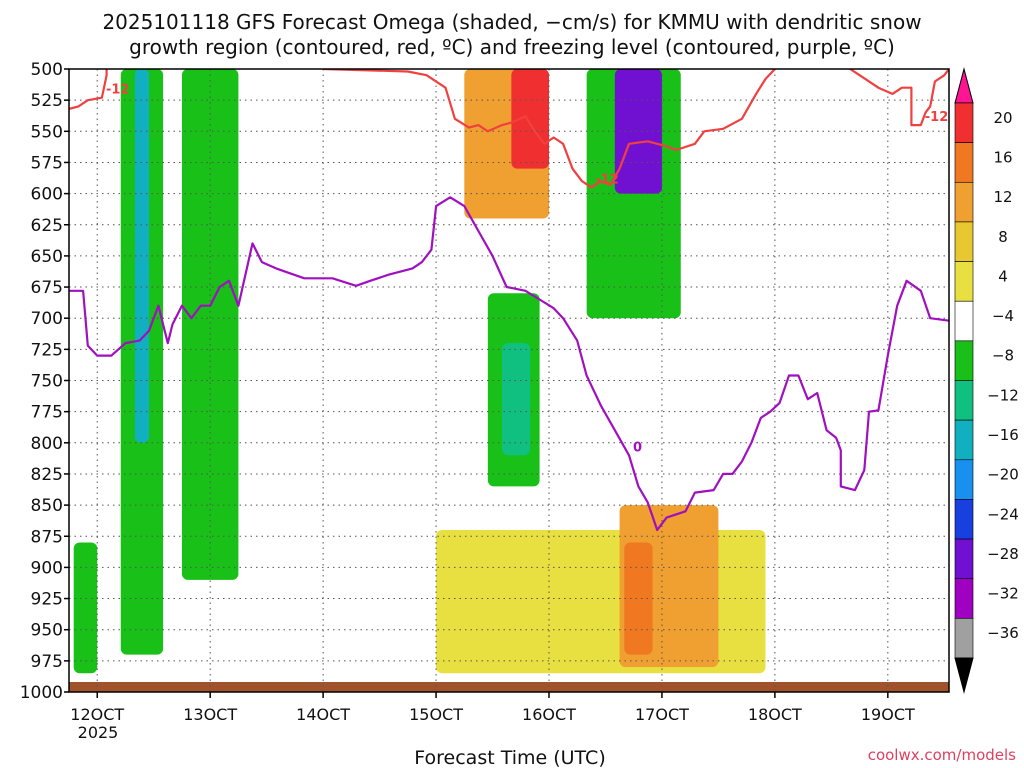 The image size is (1024, 768). What do you see at coordinates (41, 693) in the screenshot?
I see `y-tick-label: 1000` at bounding box center [41, 693].